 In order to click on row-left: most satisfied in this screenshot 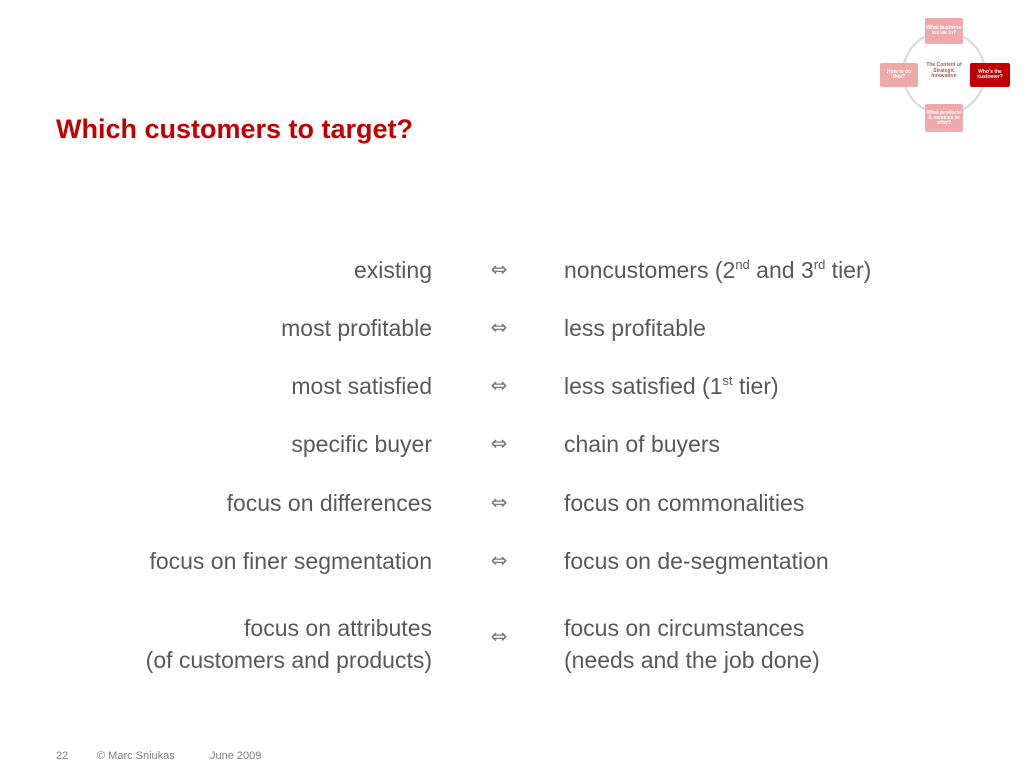, I will do `click(361, 386)`.